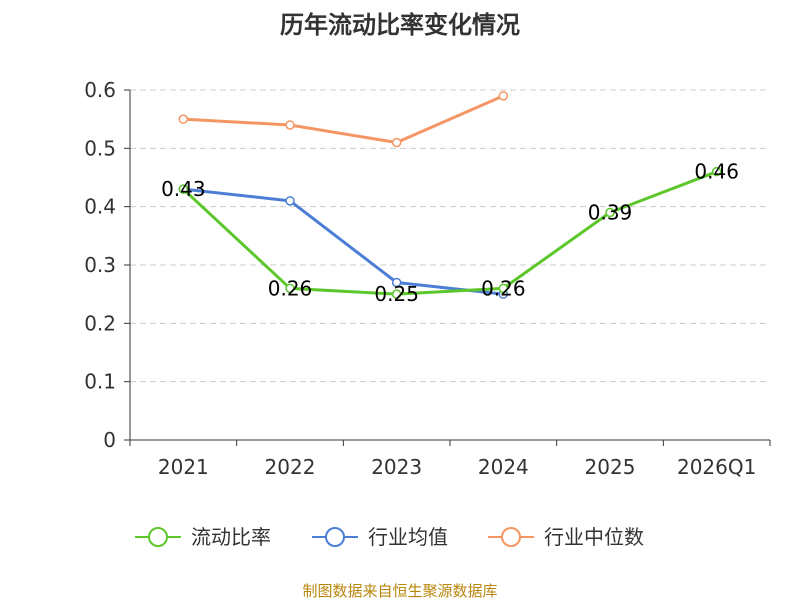 The width and height of the screenshot is (800, 600). I want to click on y-tick-label: 0.5, so click(100, 148).